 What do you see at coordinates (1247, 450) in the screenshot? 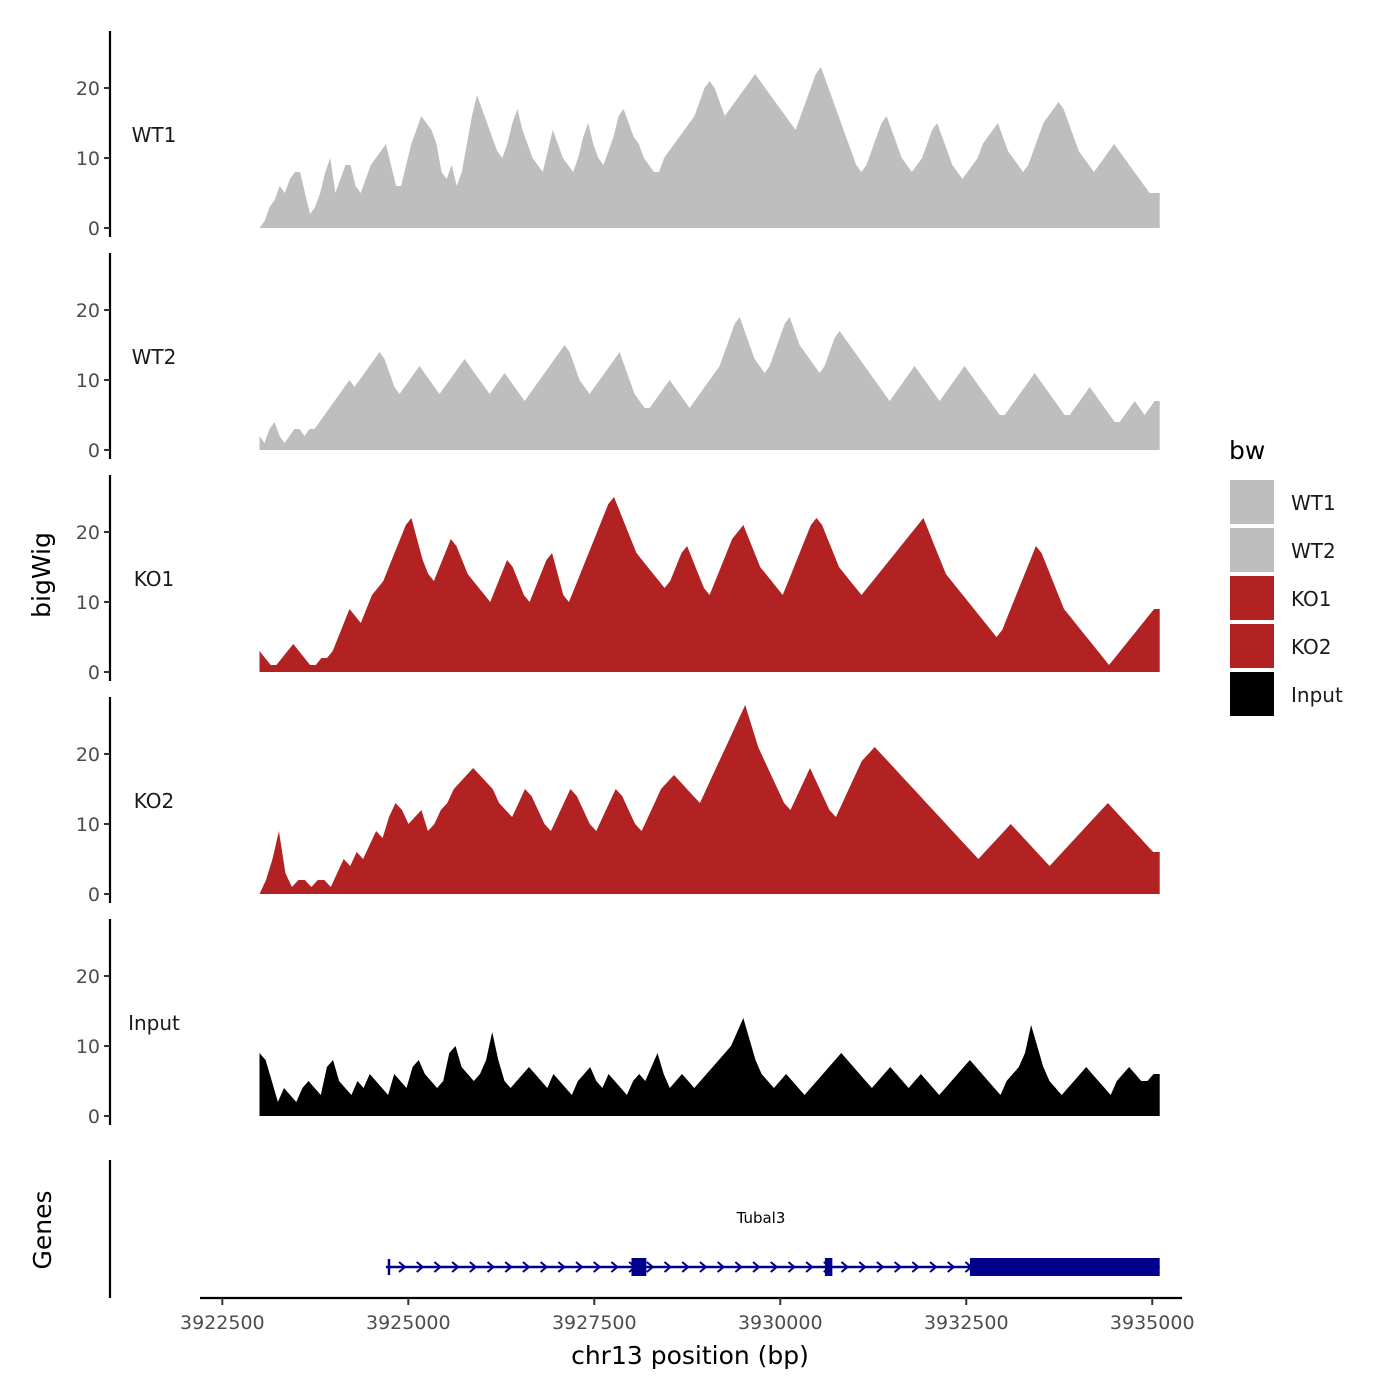
I see `legend-title: bw` at bounding box center [1247, 450].